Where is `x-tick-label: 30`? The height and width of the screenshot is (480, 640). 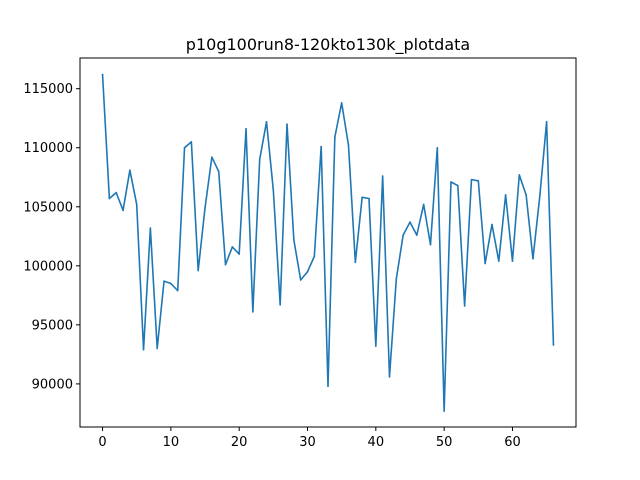
x-tick-label: 30 is located at coordinates (307, 442).